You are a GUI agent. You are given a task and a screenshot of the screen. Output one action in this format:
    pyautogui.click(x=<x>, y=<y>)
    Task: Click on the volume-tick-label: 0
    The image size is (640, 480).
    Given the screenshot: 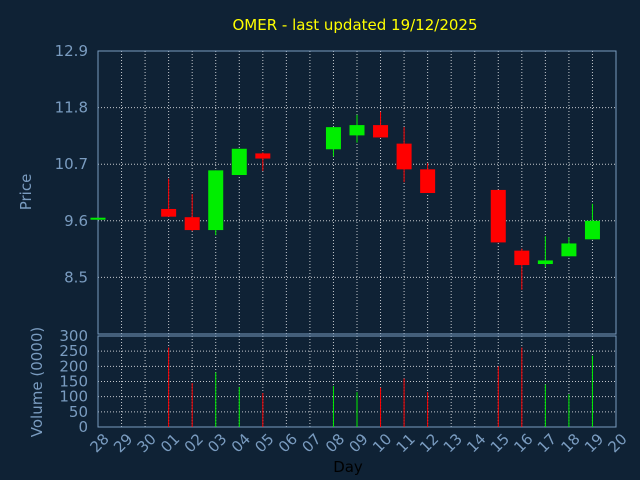 What is the action you would take?
    pyautogui.click(x=83, y=427)
    